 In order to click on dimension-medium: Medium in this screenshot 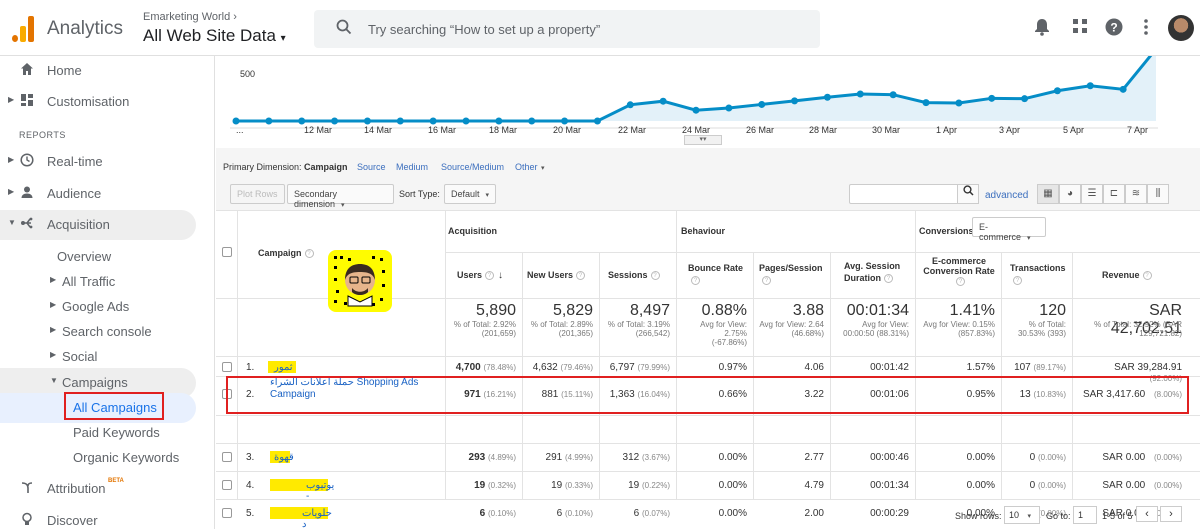, I will do `click(412, 167)`.